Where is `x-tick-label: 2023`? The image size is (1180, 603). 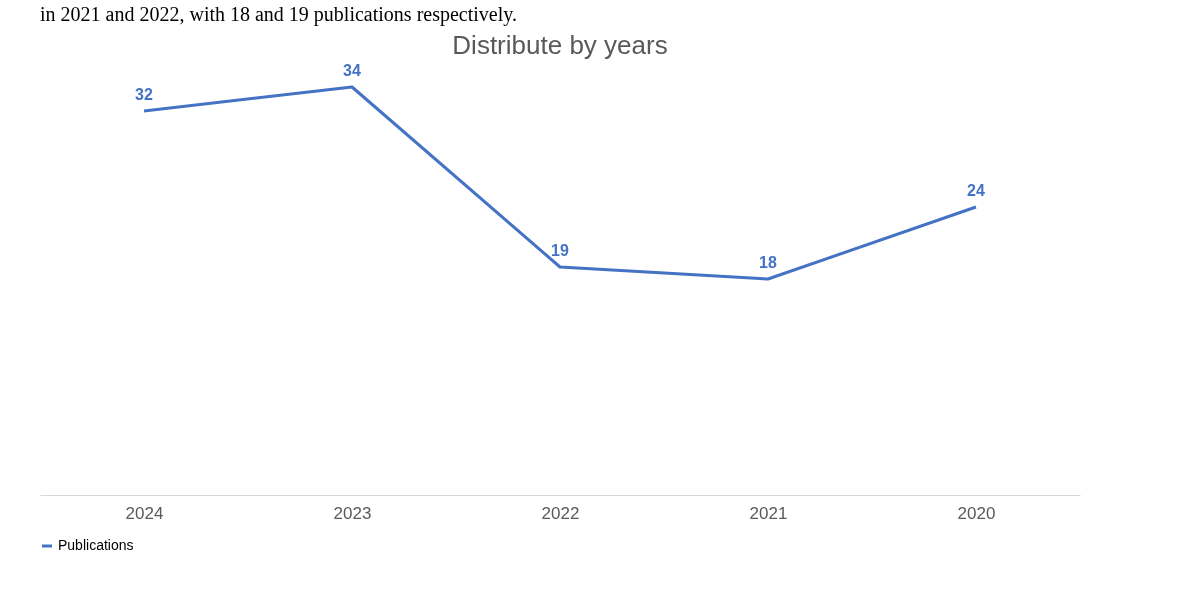
x-tick-label: 2023 is located at coordinates (352, 513).